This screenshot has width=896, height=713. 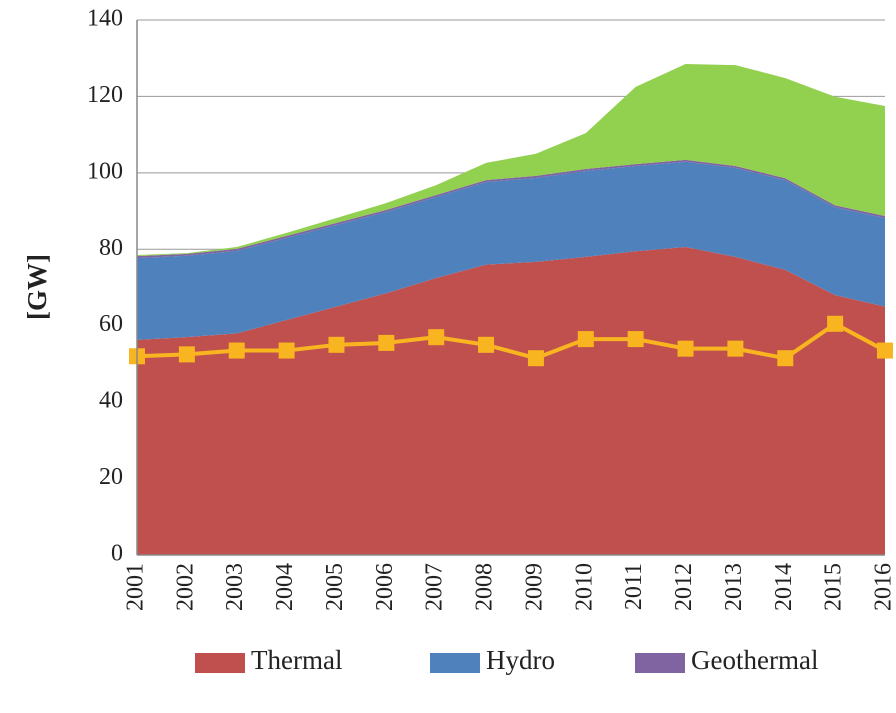 What do you see at coordinates (105, 171) in the screenshot?
I see `y-tick-label: 100` at bounding box center [105, 171].